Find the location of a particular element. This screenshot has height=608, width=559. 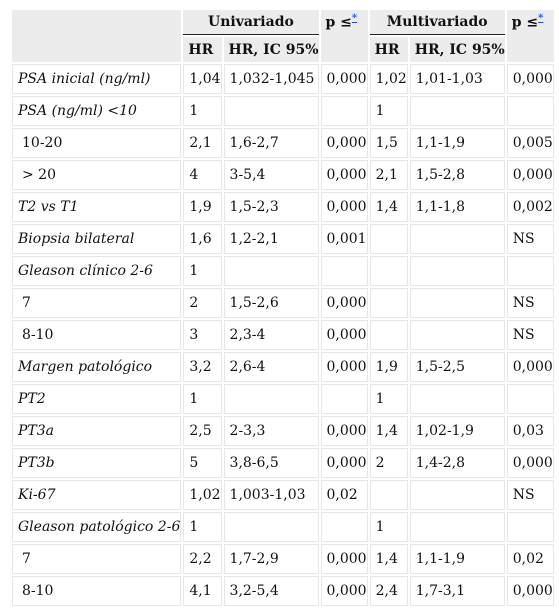

cell-univ-hr: 2,1 is located at coordinates (202, 143).